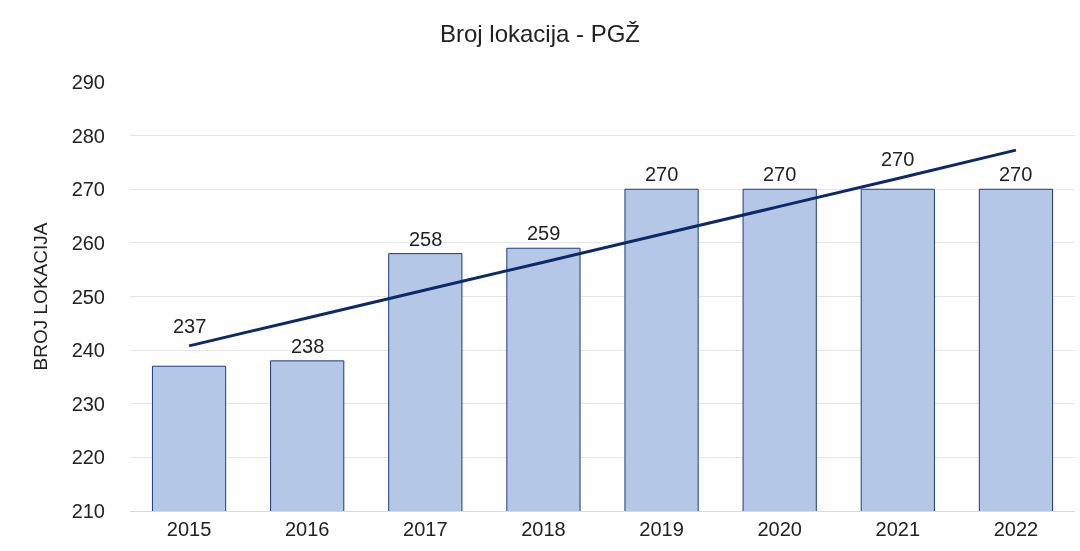 The height and width of the screenshot is (551, 1080). I want to click on chart-title: Broj lokacija - PGŽ, so click(540, 33).